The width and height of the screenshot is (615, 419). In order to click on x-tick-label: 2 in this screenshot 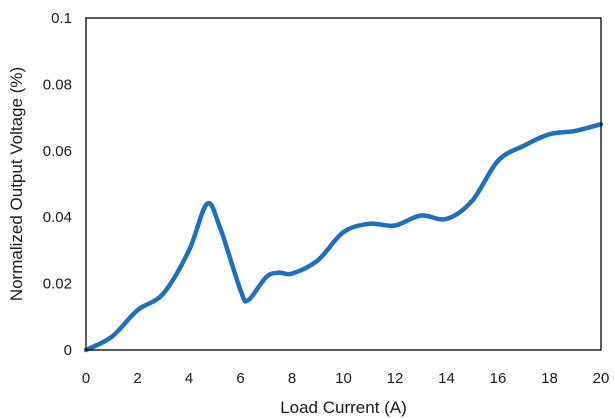, I will do `click(137, 378)`.